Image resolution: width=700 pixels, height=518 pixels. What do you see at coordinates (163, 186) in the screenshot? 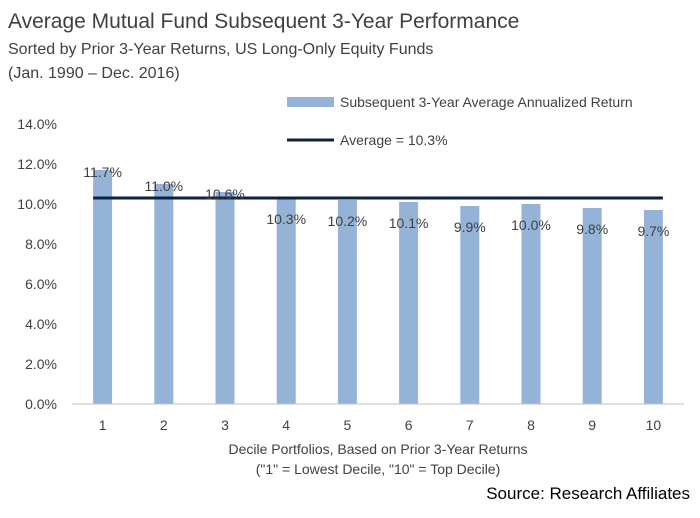
I see `data-label: 11.0%` at bounding box center [163, 186].